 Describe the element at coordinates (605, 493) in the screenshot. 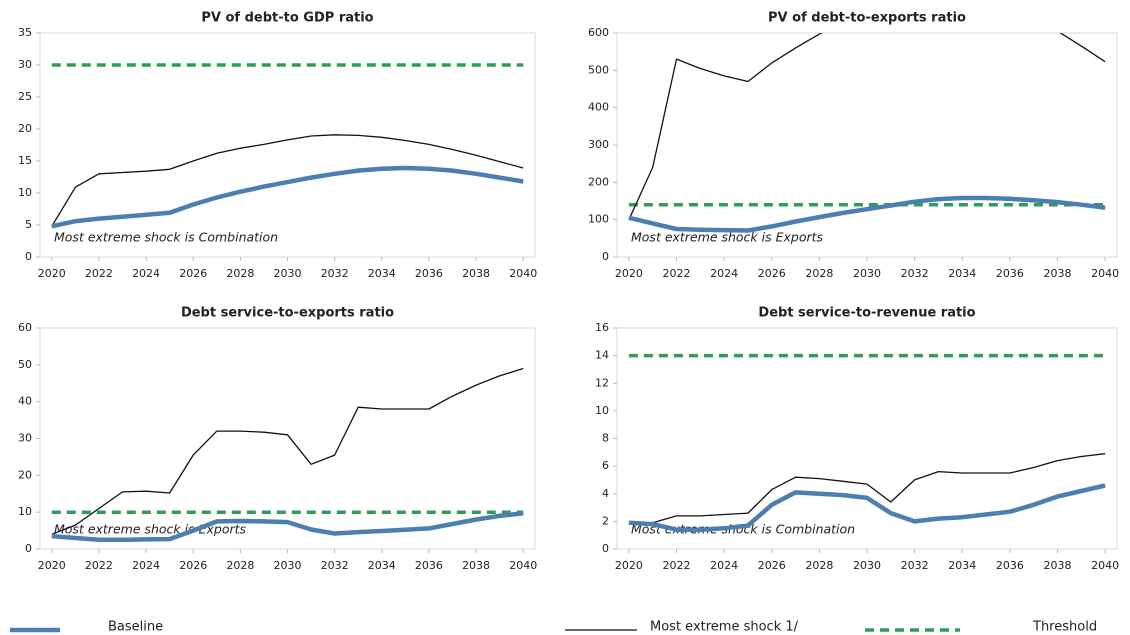

I see `y-tick-label: 4` at that location.